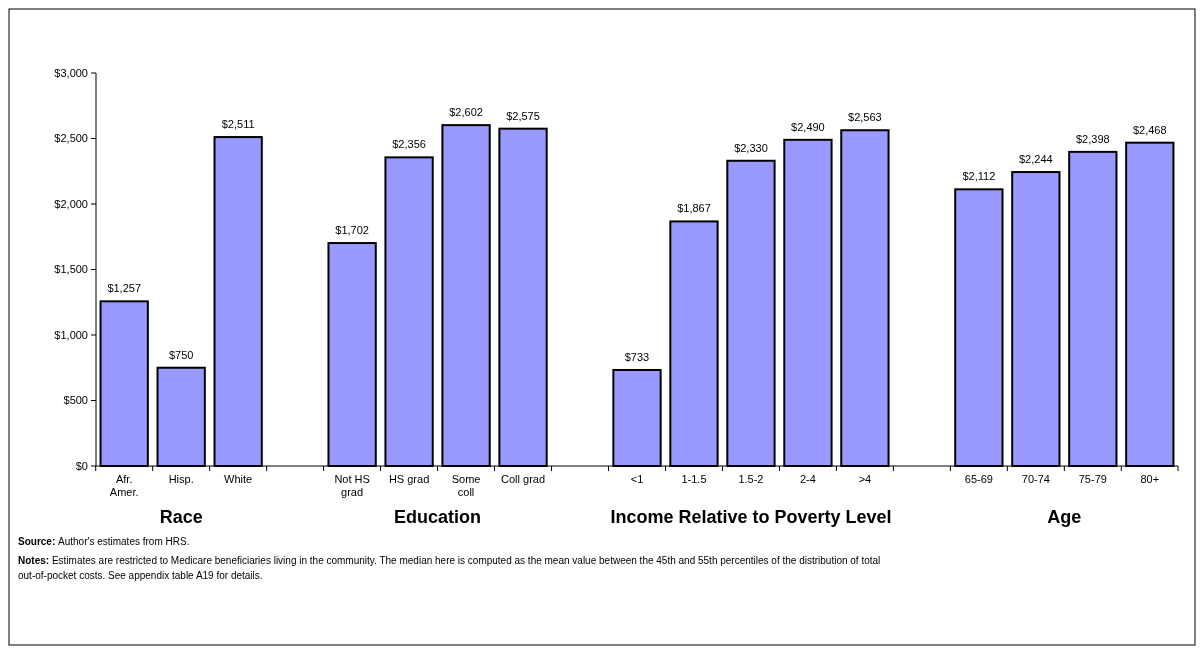 The height and width of the screenshot is (654, 1204). I want to click on y-tick-label: $0, so click(81, 465).